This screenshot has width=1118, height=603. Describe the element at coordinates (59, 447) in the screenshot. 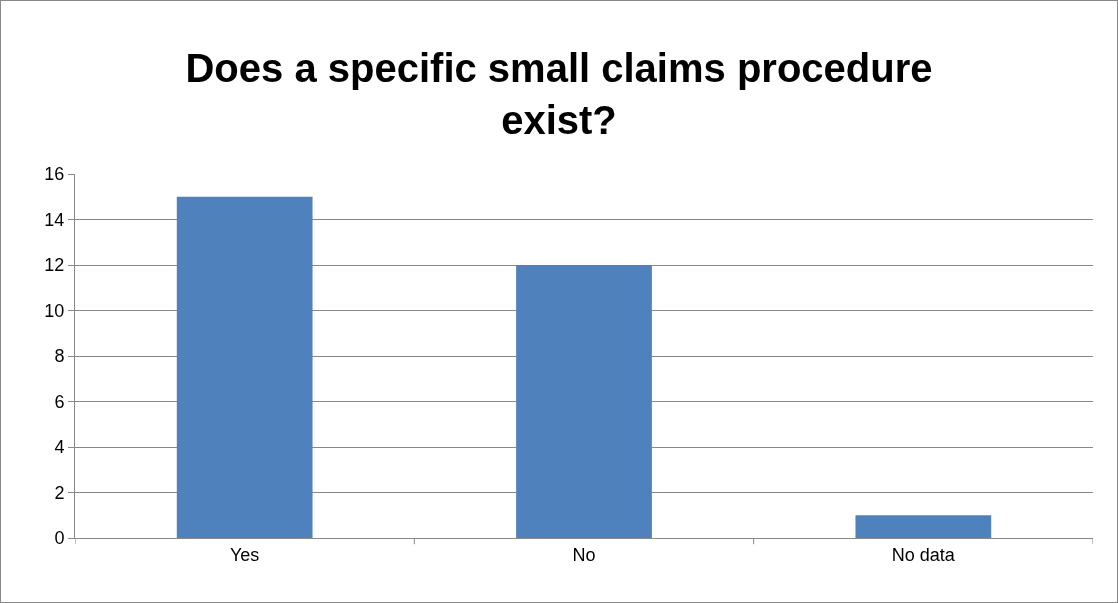

I see `y-tick-label: 4` at that location.